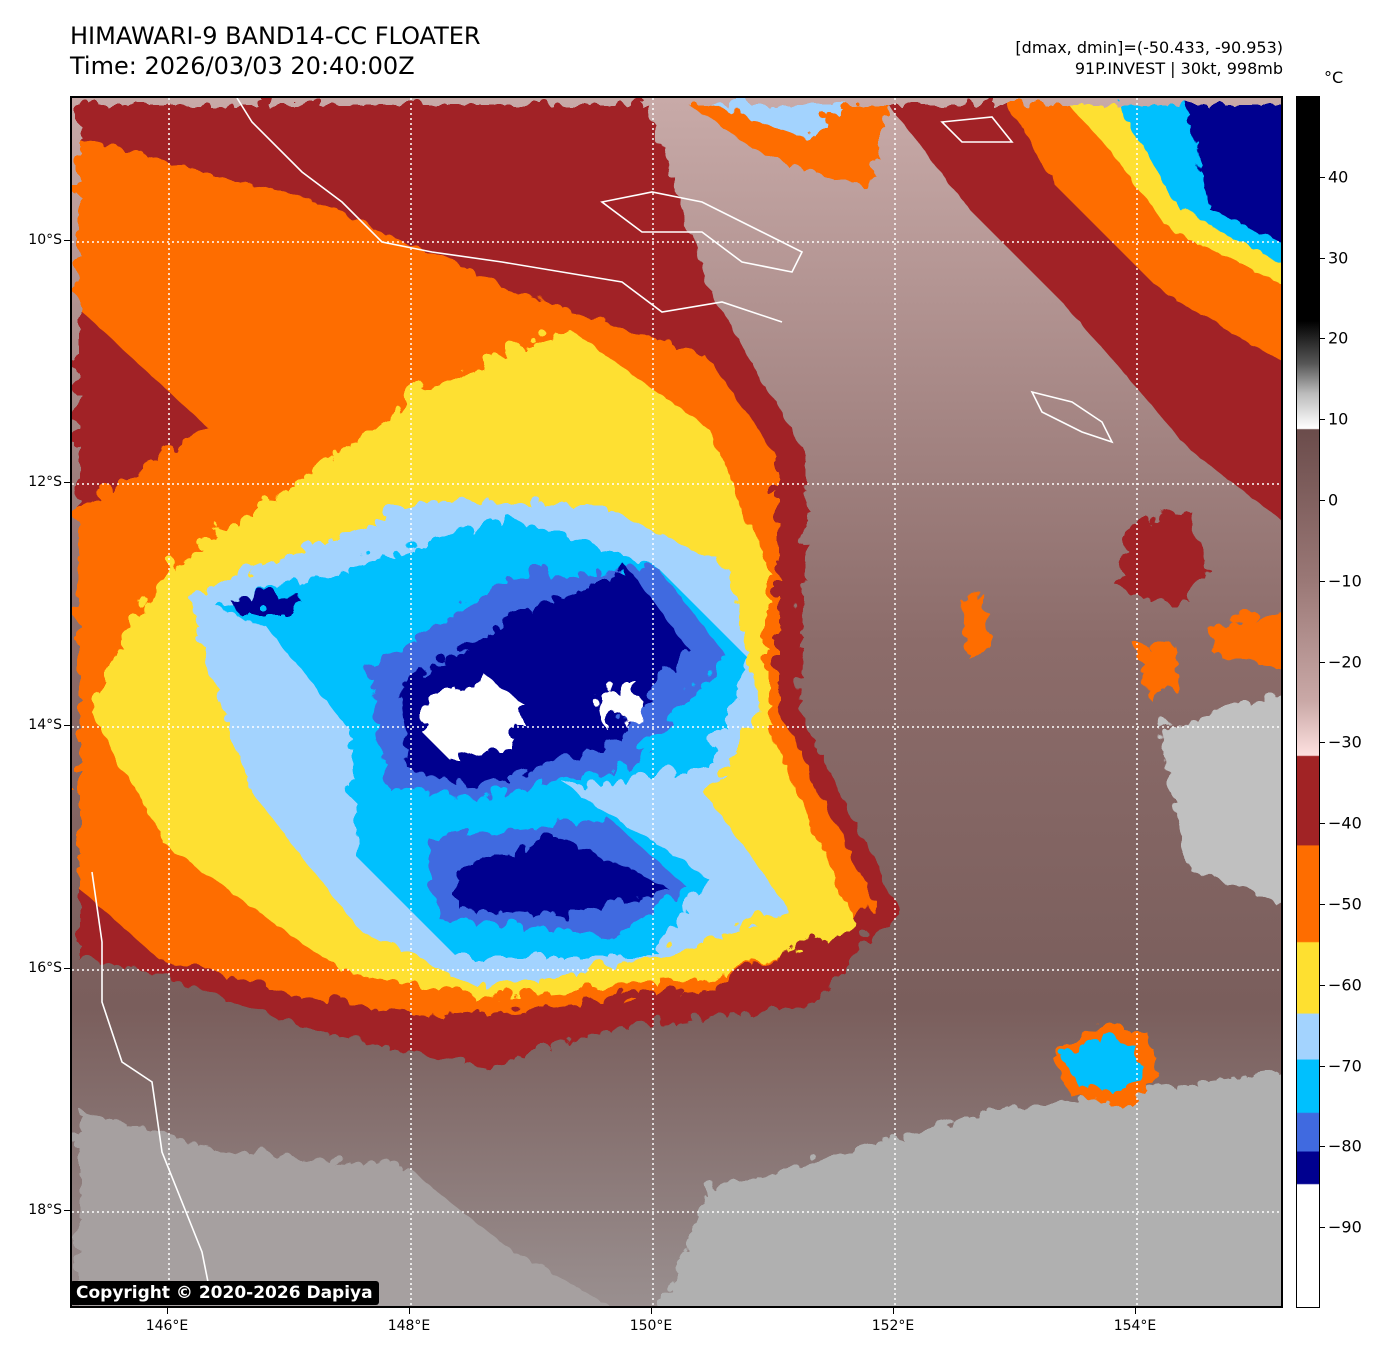 The height and width of the screenshot is (1359, 1388). What do you see at coordinates (893, 1326) in the screenshot?
I see `lon-label: 152°E` at bounding box center [893, 1326].